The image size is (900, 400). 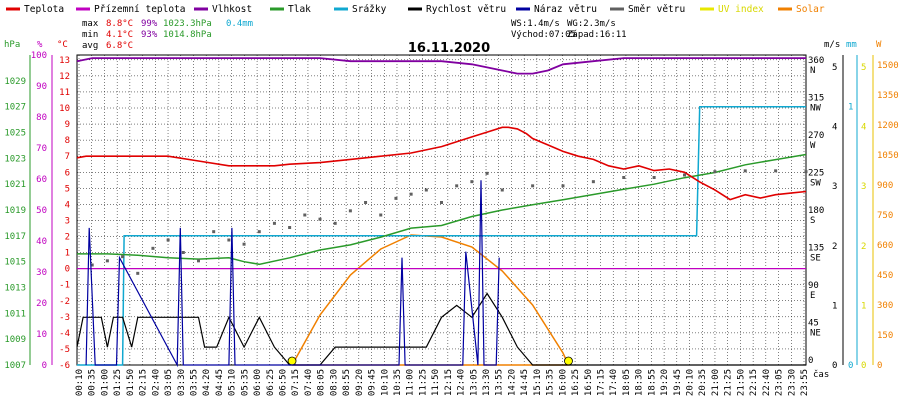 I want to click on tick-x: 04:20, so click(x=207, y=382).